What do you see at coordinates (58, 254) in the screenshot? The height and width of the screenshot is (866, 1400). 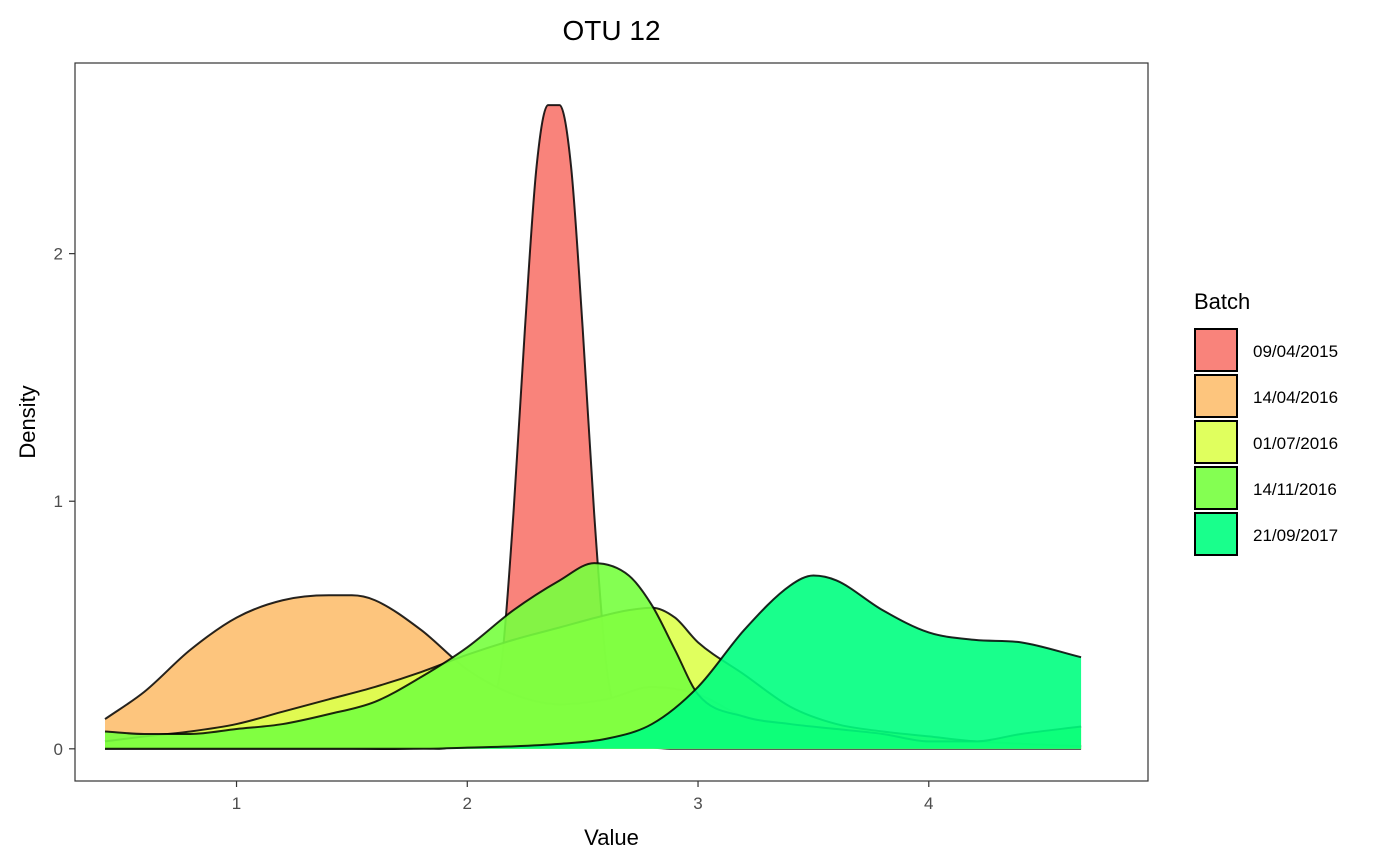 I see `y-tick-label: 2` at bounding box center [58, 254].